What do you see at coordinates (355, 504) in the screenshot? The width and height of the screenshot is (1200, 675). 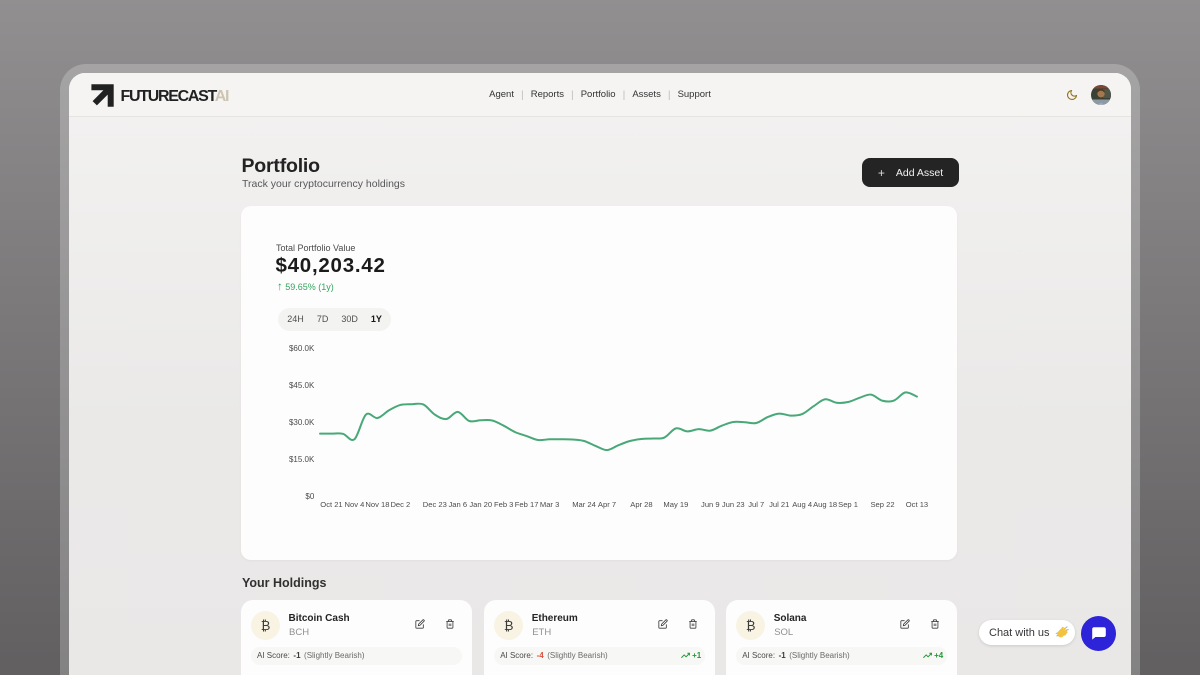 I see `svg-text: Nov 4` at bounding box center [355, 504].